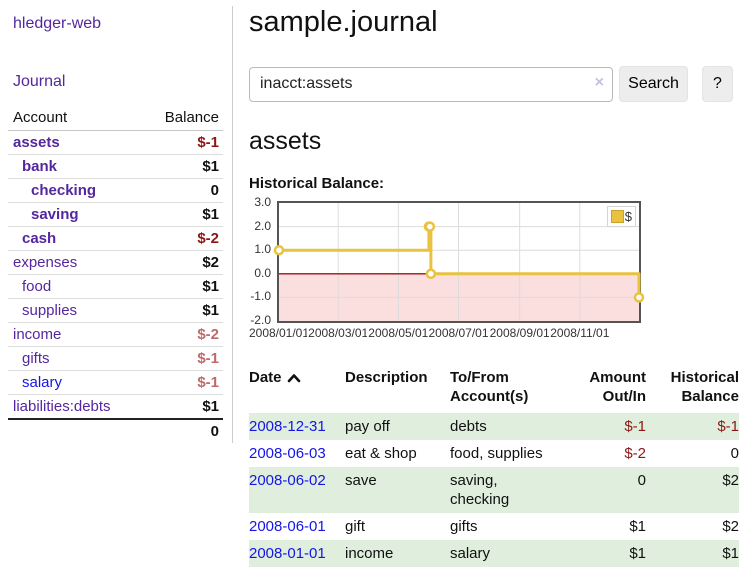 Image resolution: width=742 pixels, height=588 pixels. I want to click on x-tick-label: 2008/11/01, so click(580, 333).